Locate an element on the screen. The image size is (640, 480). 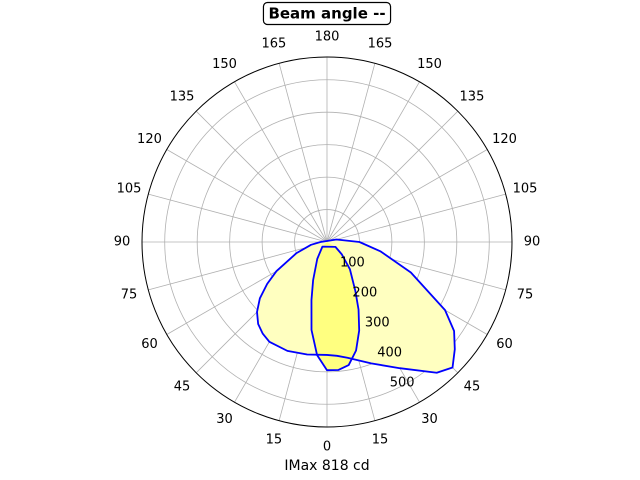
r-tick-label: 300 is located at coordinates (377, 322).